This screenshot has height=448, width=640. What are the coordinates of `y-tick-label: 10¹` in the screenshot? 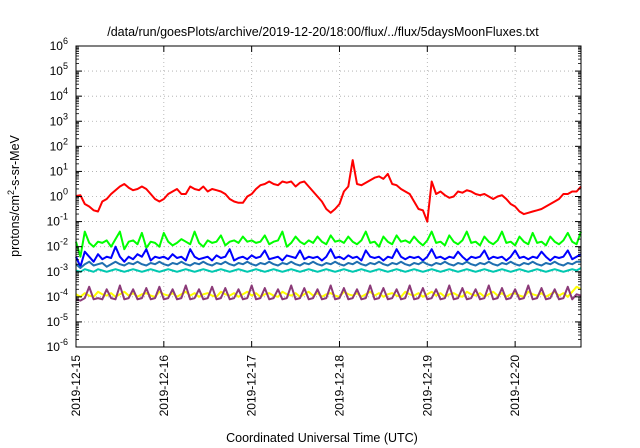 It's located at (59, 169).